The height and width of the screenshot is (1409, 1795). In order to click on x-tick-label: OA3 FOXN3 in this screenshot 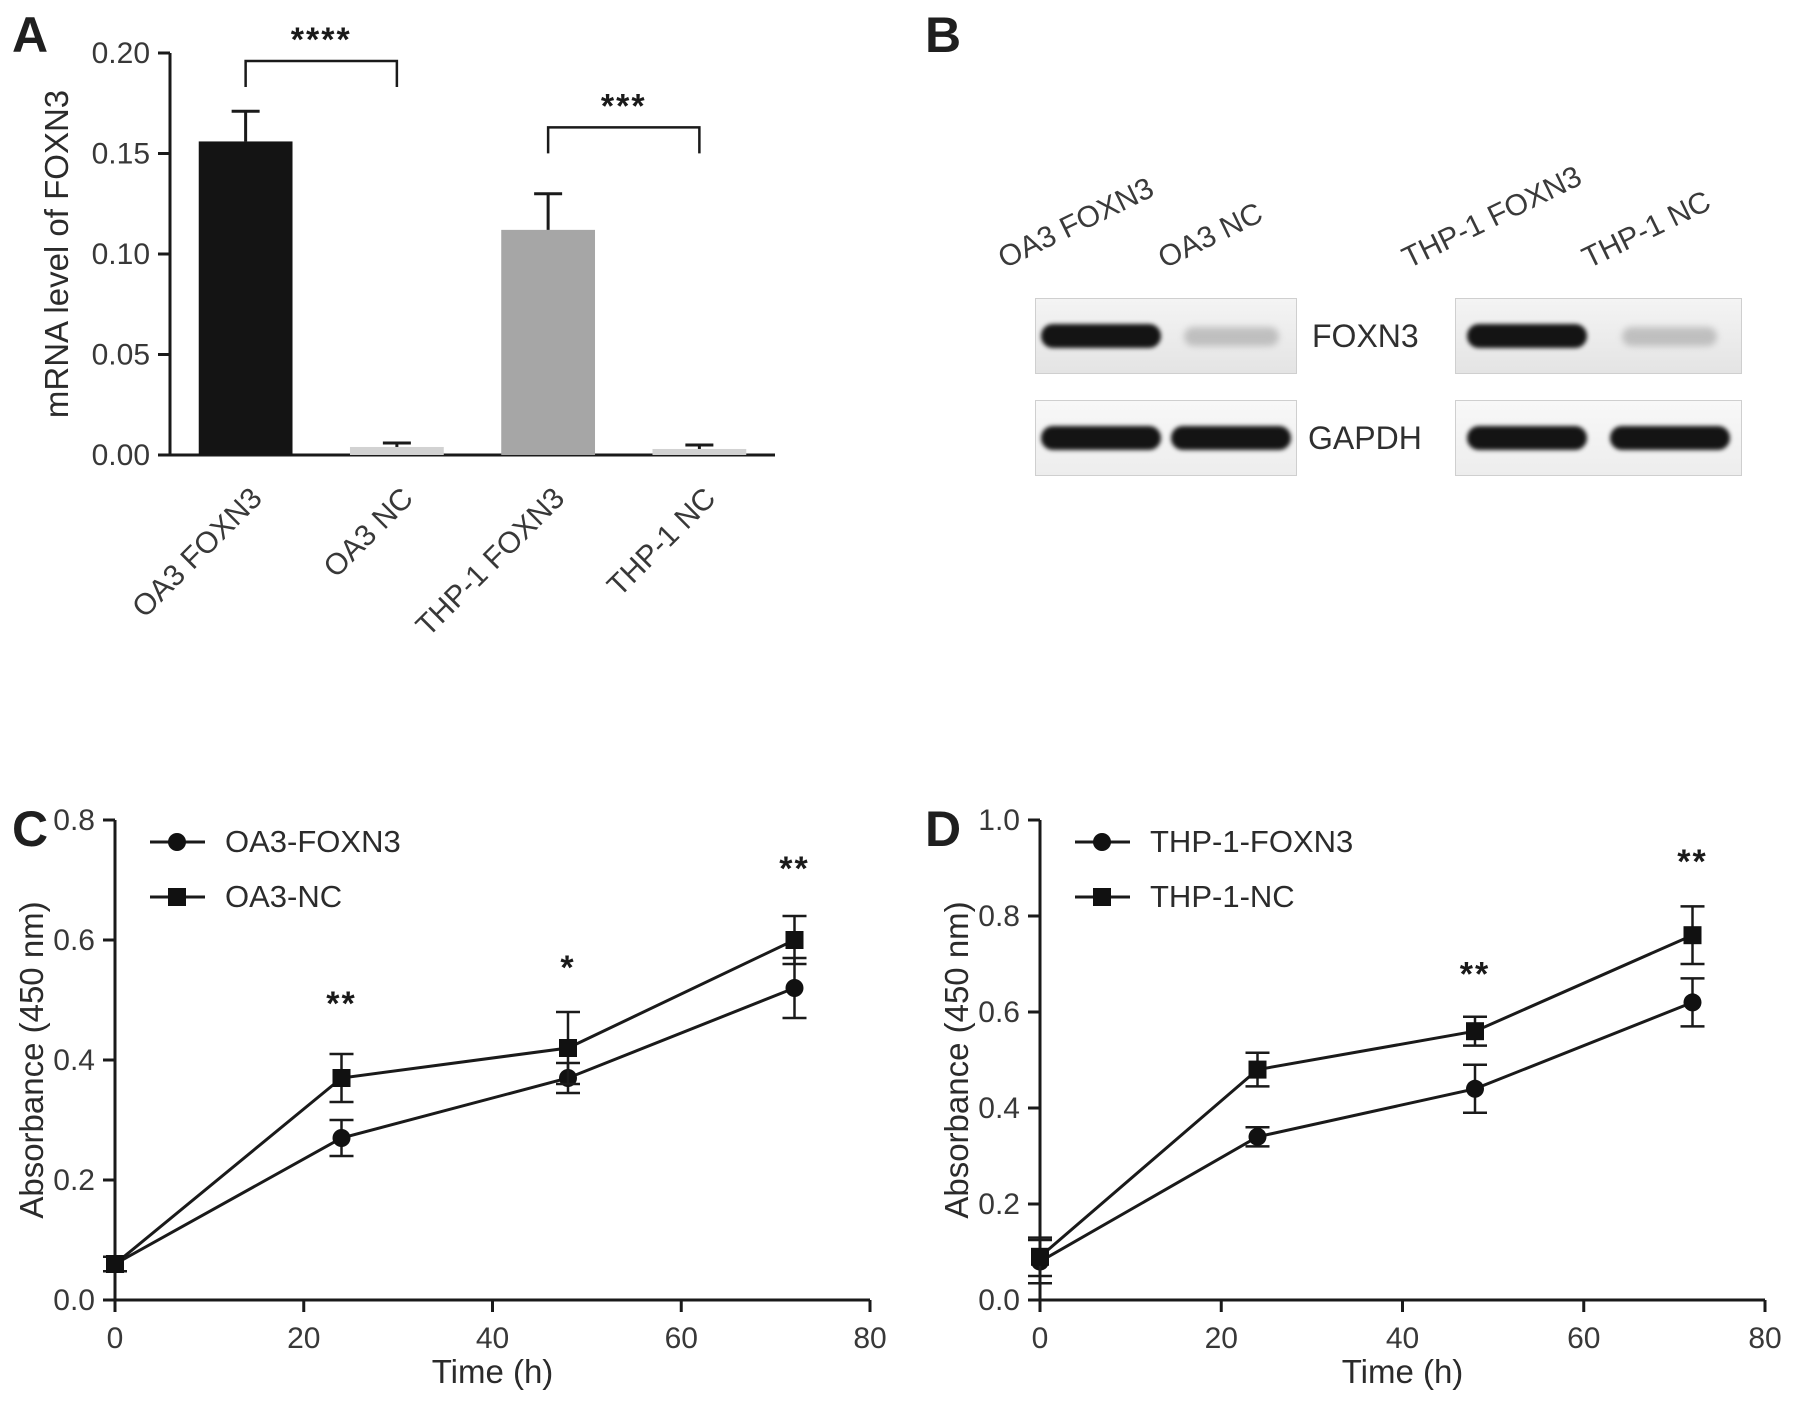, I will do `click(197, 553)`.